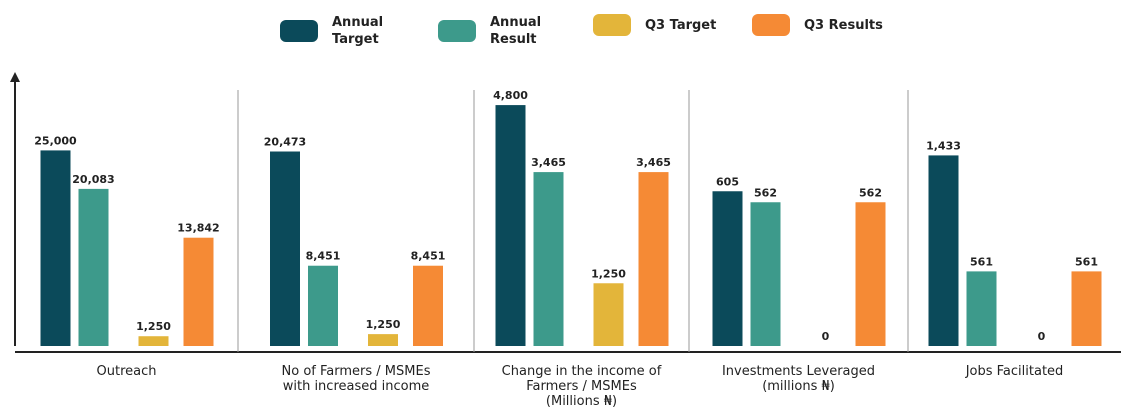  I want to click on legend-item: Annual Result, so click(496, 31).